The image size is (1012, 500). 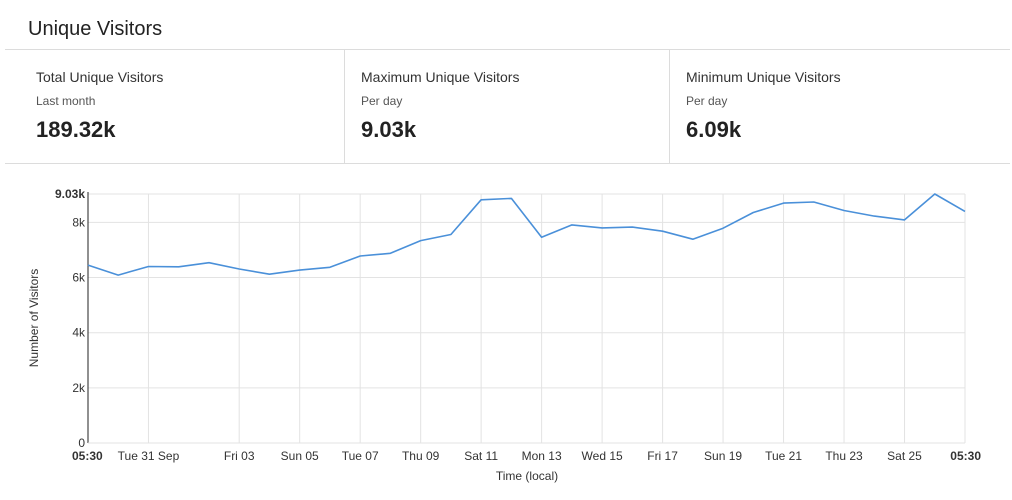 I want to click on x-axis-label: Time (local), so click(x=527, y=476).